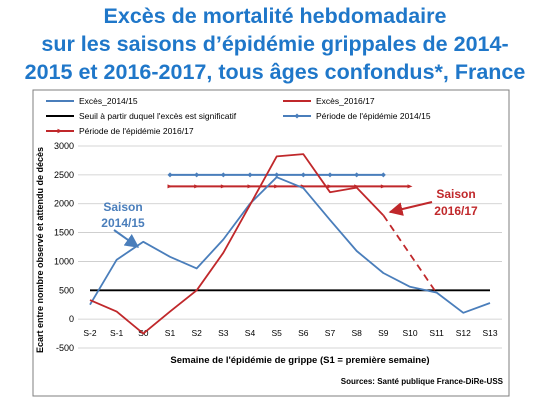 This screenshot has width=550, height=403. What do you see at coordinates (383, 333) in the screenshot?
I see `x-tick-label: S9` at bounding box center [383, 333].